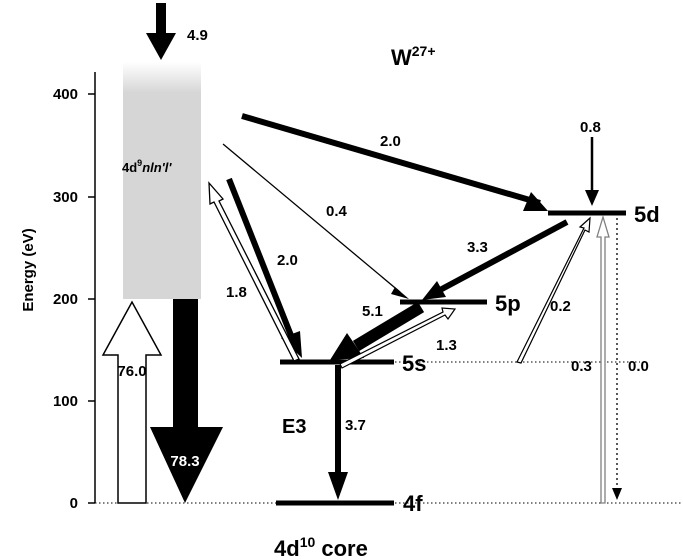  What do you see at coordinates (287, 260) in the screenshot?
I see `rate-label-band-to-5s: 2.0` at bounding box center [287, 260].